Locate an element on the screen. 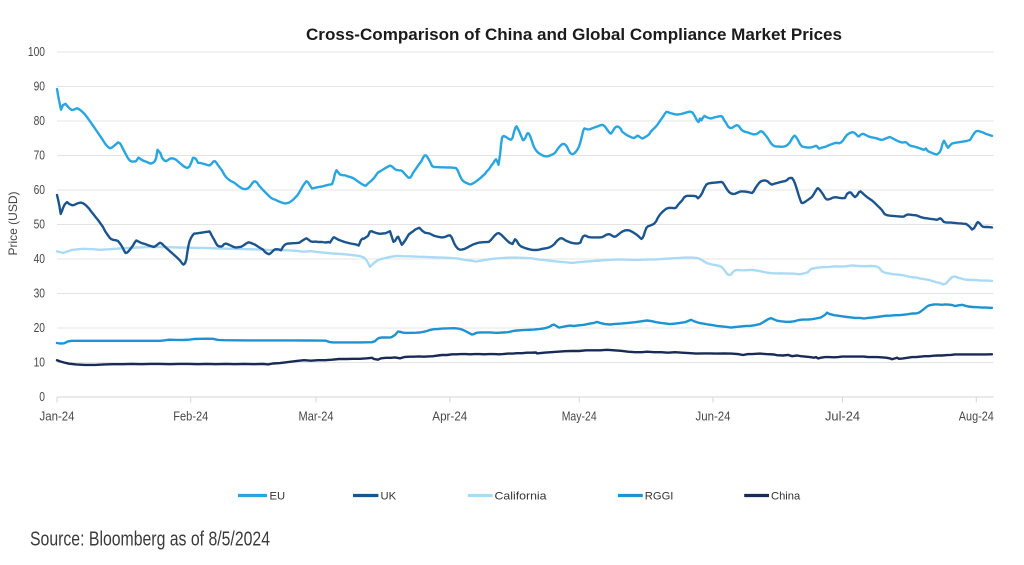  svg-text: 50 is located at coordinates (39, 224).